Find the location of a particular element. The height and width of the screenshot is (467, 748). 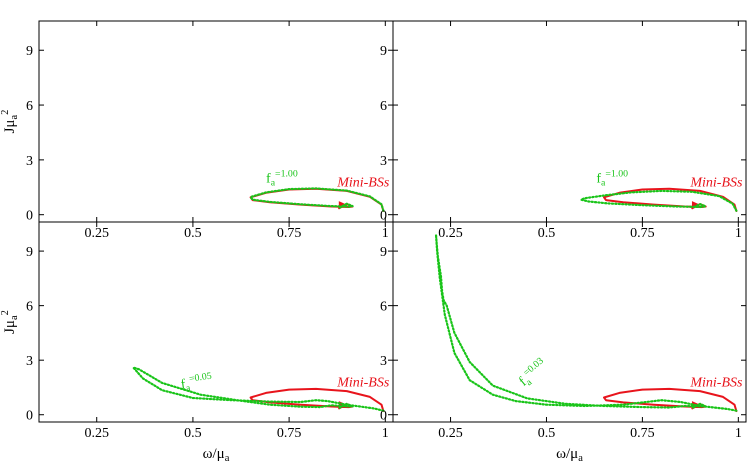

superscript: =0.05 is located at coordinates (200, 377).